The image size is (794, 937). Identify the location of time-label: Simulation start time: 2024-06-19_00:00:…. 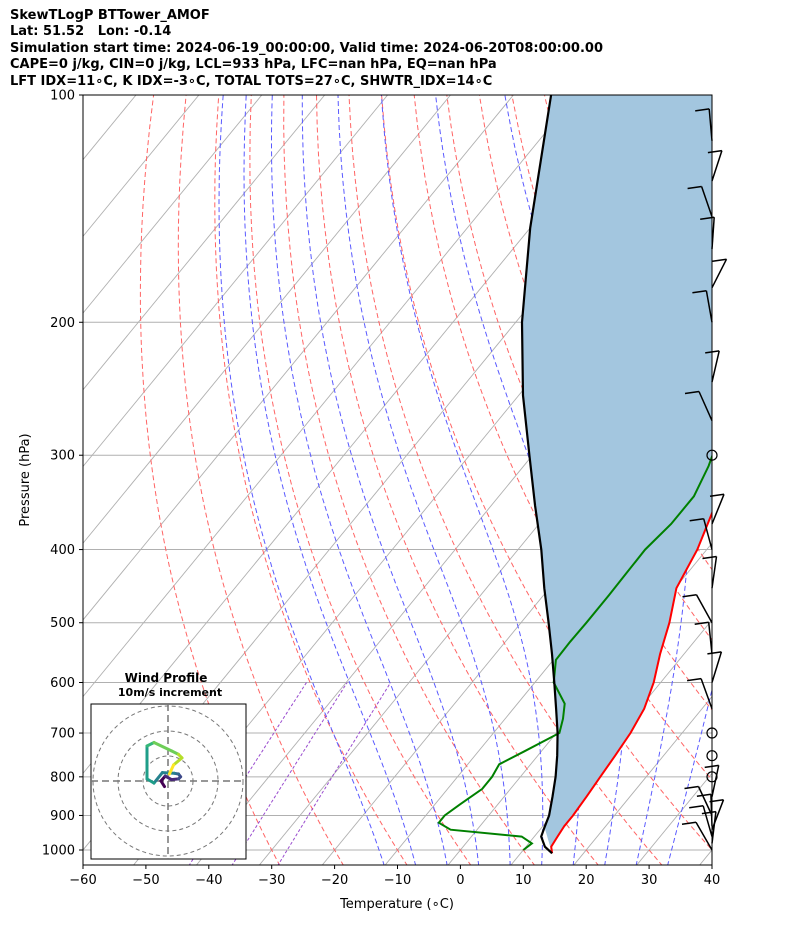
(306, 48).